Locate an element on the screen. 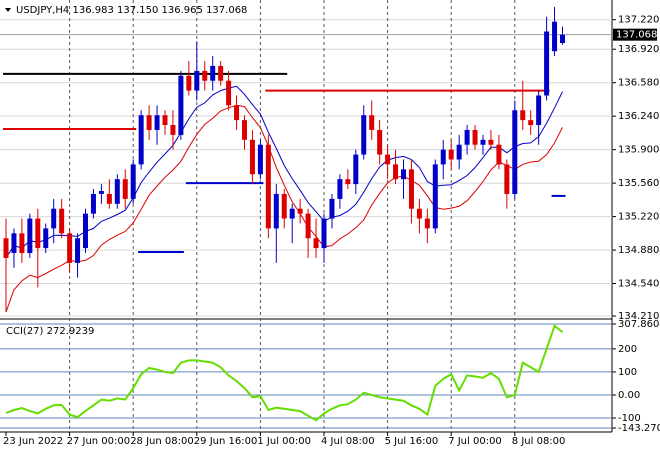 This screenshot has width=660, height=450. x-tick-label: 1 Jul 00:00 is located at coordinates (284, 441).